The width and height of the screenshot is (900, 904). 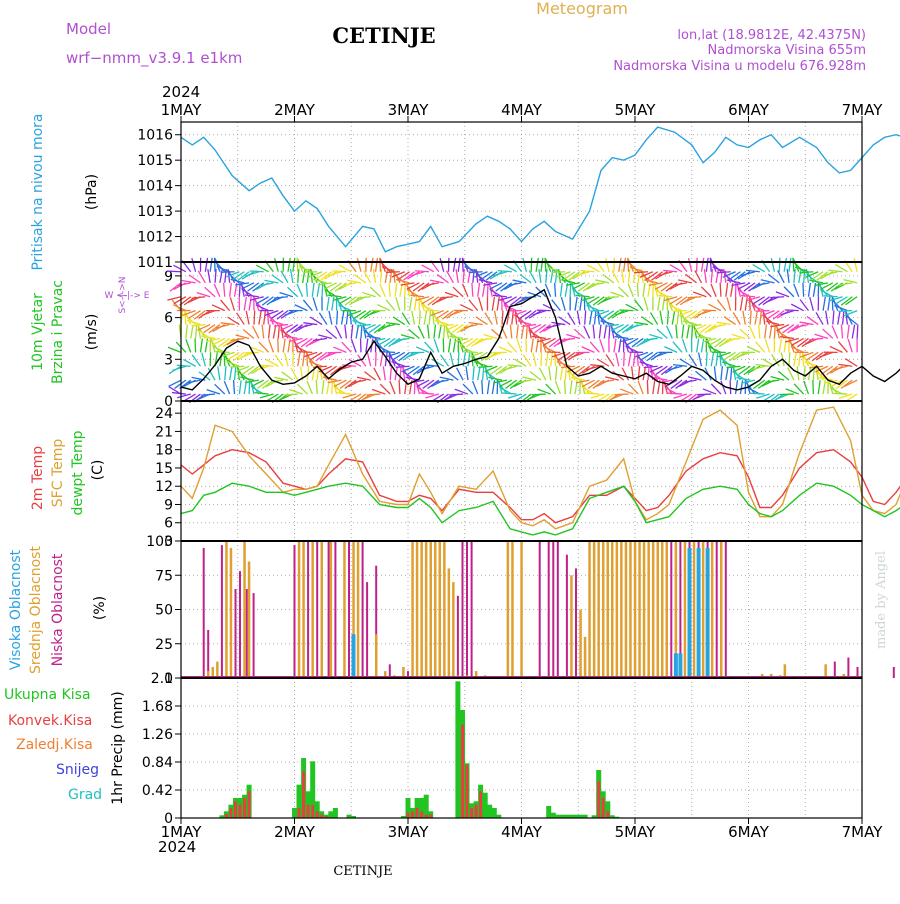 I want to click on temp-ylabel-sfc: SFC Temp, so click(x=58, y=473).